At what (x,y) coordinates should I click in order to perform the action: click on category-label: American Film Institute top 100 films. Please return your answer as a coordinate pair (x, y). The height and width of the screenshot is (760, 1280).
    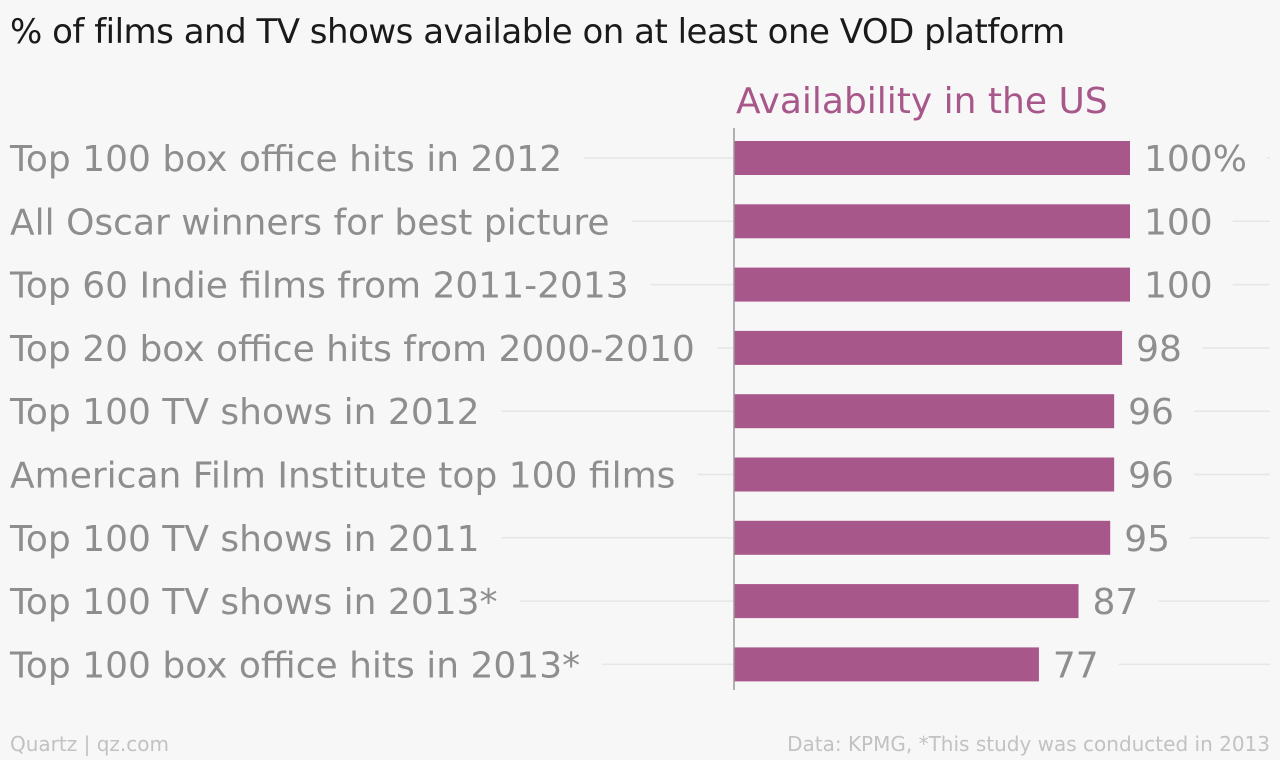
    Looking at the image, I should click on (342, 476).